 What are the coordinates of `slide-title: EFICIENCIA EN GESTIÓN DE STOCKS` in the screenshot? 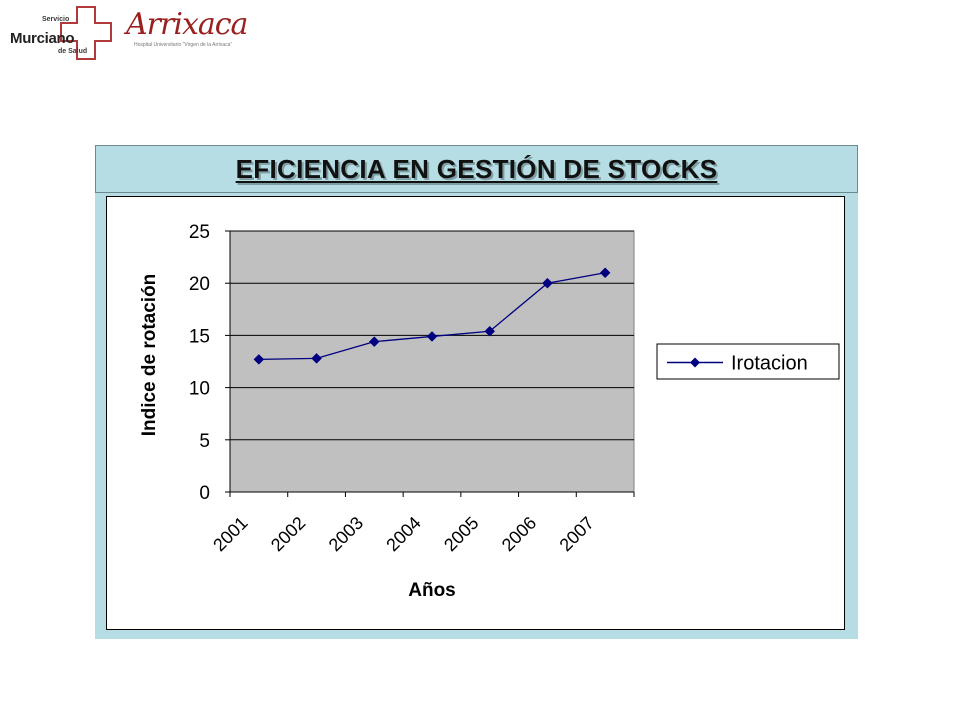 It's located at (476, 168).